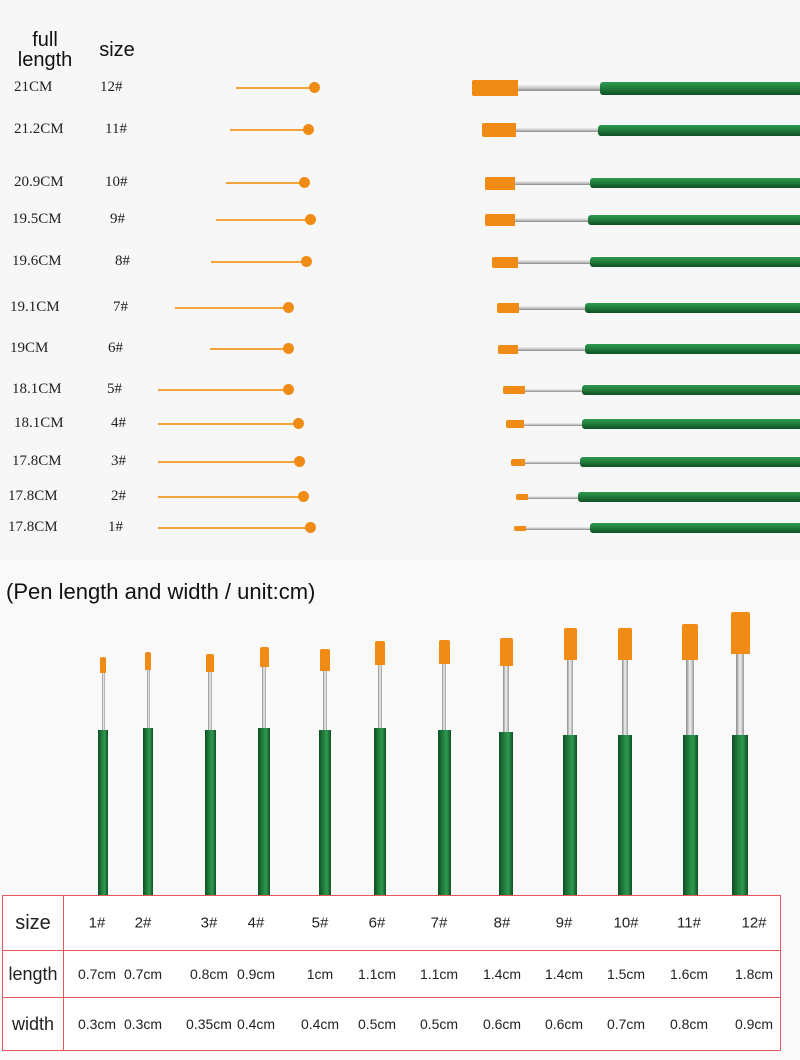  I want to click on size-cell: 4#, so click(256, 923).